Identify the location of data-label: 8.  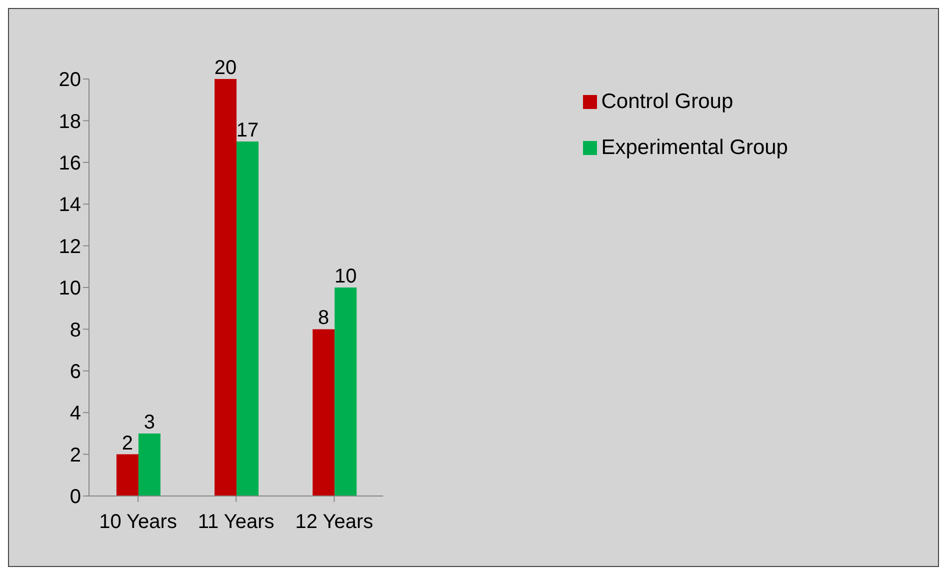
(324, 318).